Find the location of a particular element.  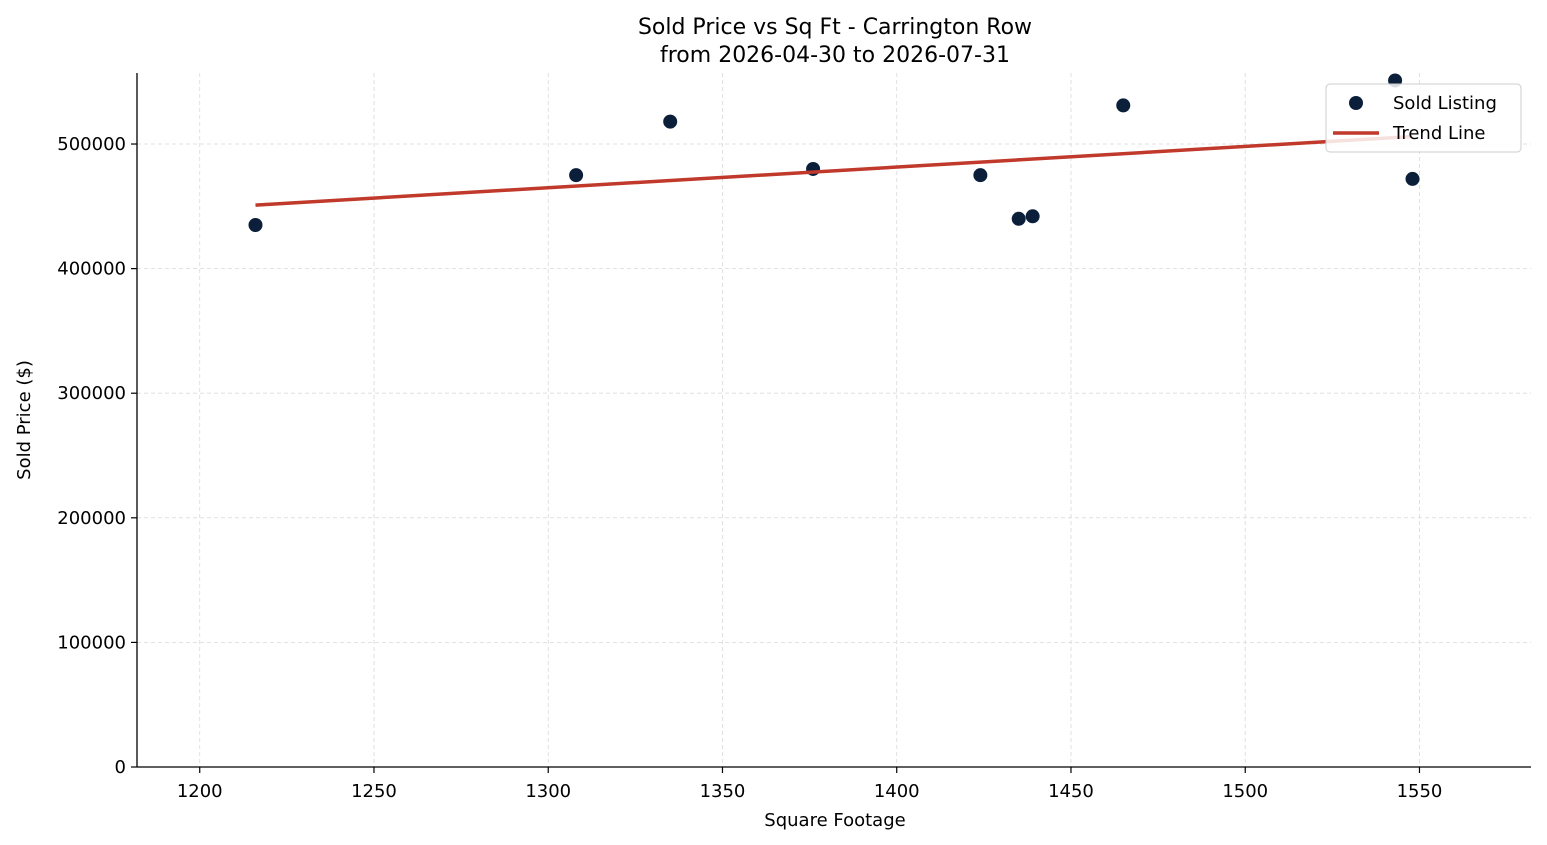

legend: Sold Listing Trend Line is located at coordinates (1423, 118).